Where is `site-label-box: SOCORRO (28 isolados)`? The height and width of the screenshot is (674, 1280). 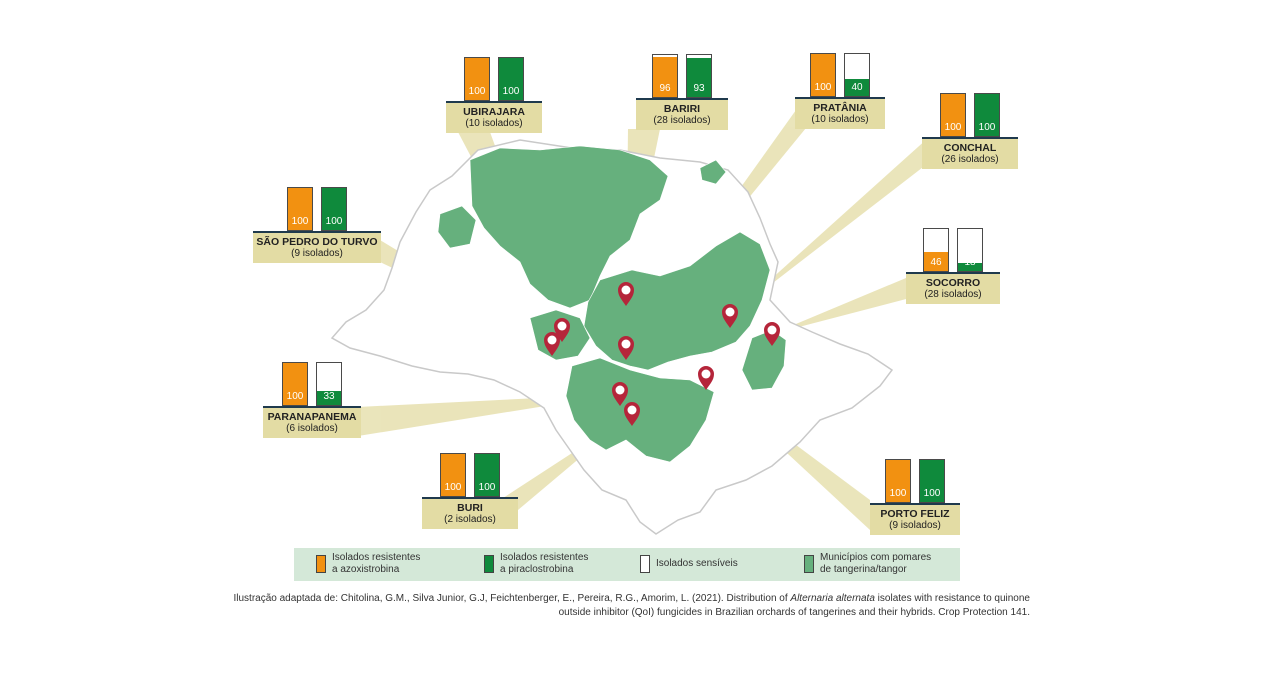
site-label-box: SOCORRO (28 isolados) is located at coordinates (953, 289).